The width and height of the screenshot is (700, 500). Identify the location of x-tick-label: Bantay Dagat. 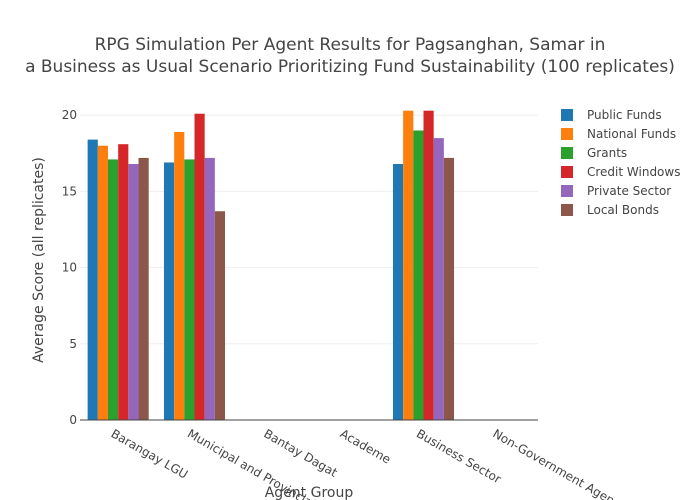
(300, 452).